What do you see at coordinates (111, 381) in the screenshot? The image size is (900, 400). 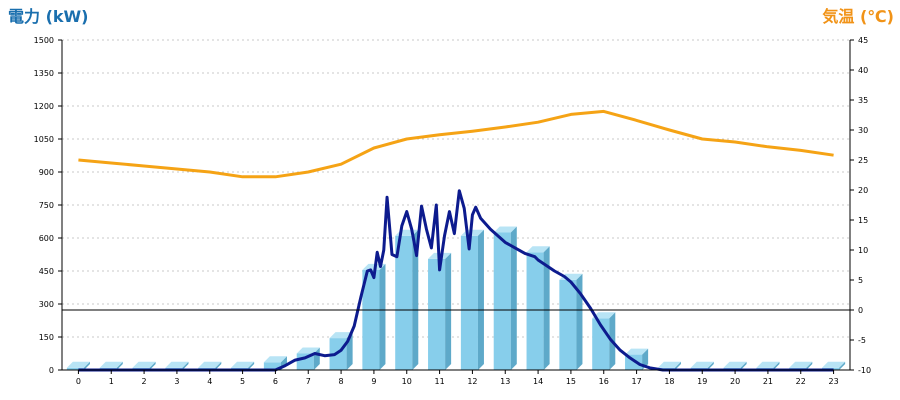 I see `x-tick-label: 1` at bounding box center [111, 381].